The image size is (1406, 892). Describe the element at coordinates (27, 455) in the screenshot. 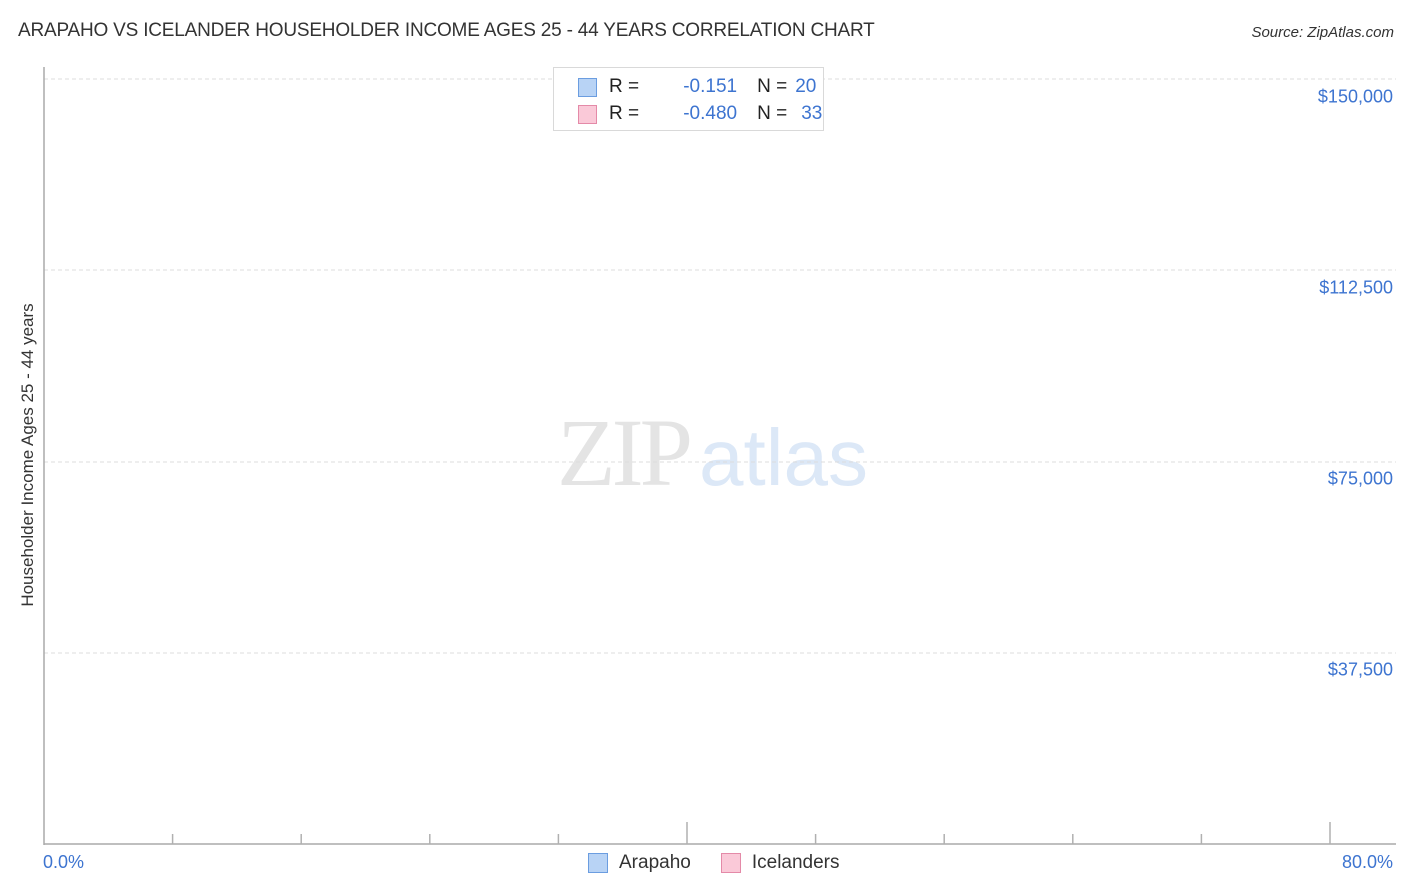

I see `y-axis-label: Householder Income Ages 25 - 44 years` at that location.